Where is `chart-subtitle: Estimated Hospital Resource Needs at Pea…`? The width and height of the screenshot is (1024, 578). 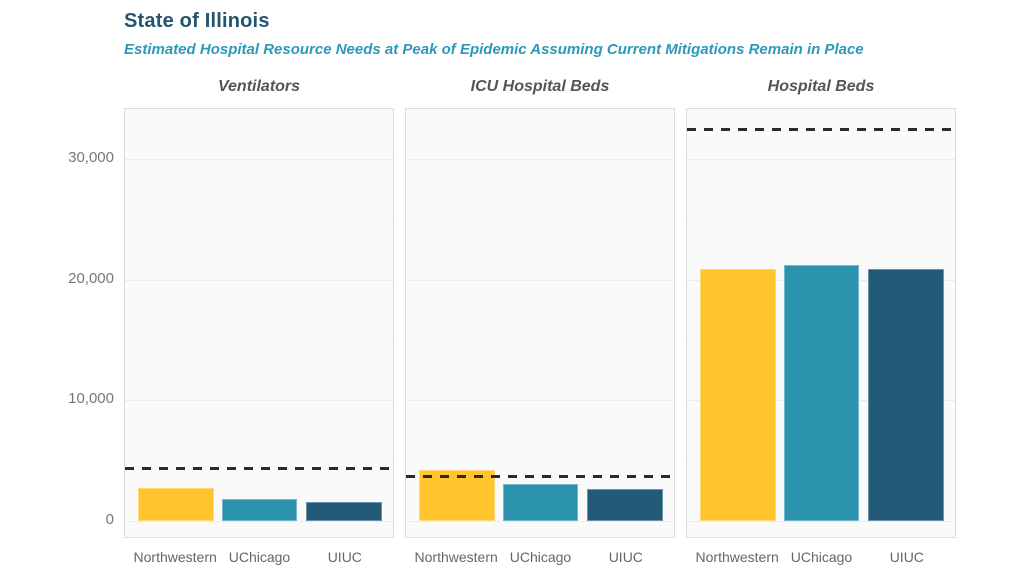 chart-subtitle: Estimated Hospital Resource Needs at Pea… is located at coordinates (494, 49).